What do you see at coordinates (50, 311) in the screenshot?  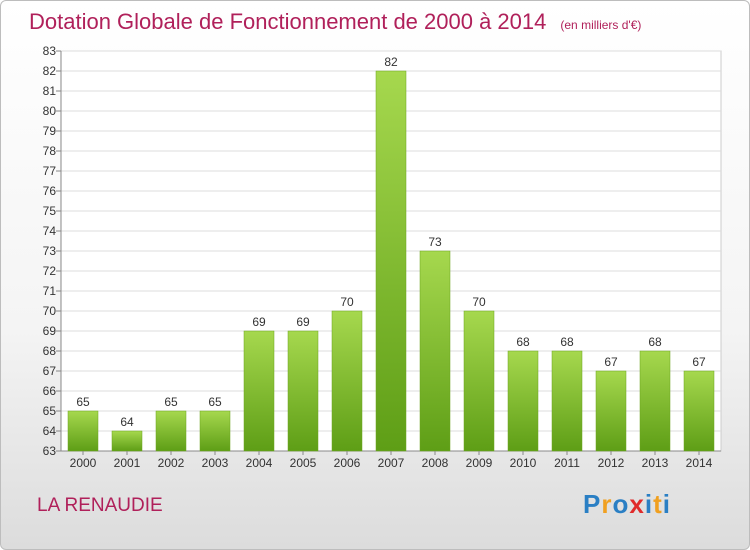 I see `y-tick-label: 70` at bounding box center [50, 311].